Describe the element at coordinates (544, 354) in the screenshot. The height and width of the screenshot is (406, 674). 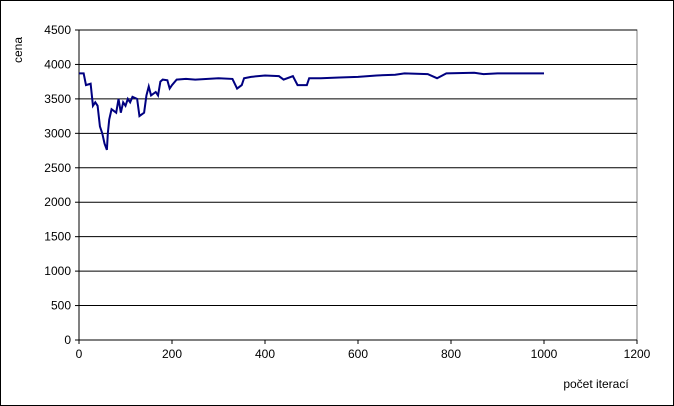
I see `x-tick-label: 1000` at that location.